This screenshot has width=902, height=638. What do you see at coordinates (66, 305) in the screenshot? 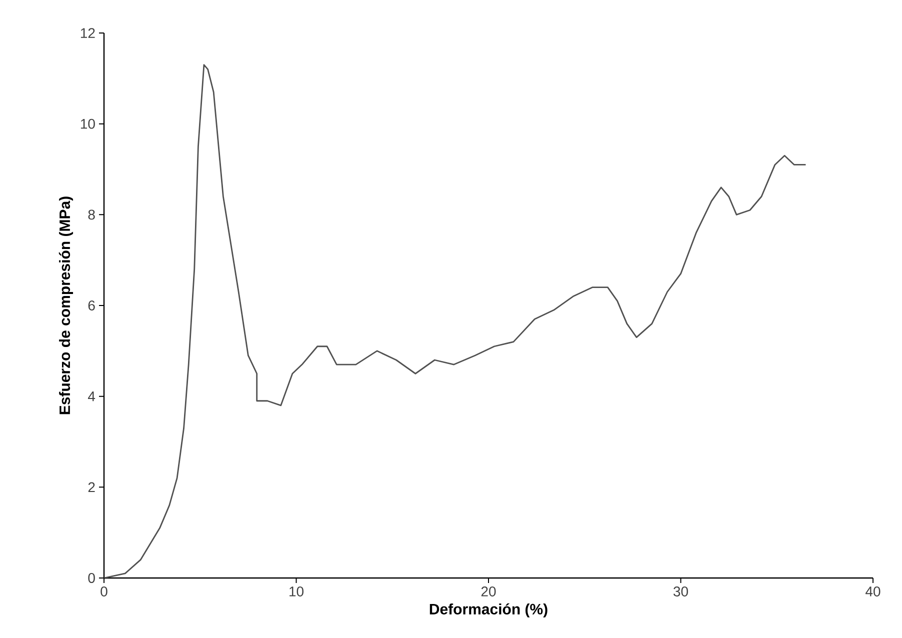
I see `y-axis-title: Esfuerzo de compresión (MPa)` at bounding box center [66, 305].